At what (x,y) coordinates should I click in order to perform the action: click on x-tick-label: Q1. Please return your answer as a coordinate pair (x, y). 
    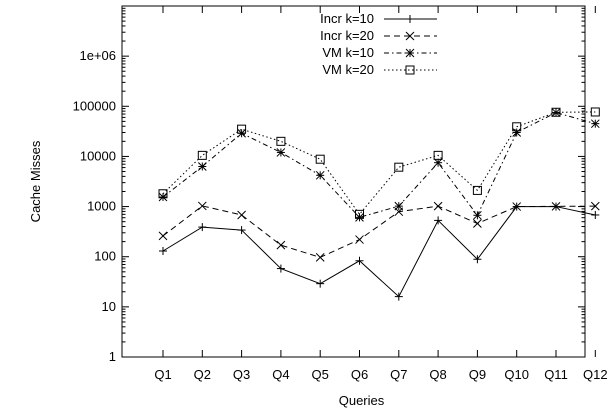
    Looking at the image, I should click on (162, 374).